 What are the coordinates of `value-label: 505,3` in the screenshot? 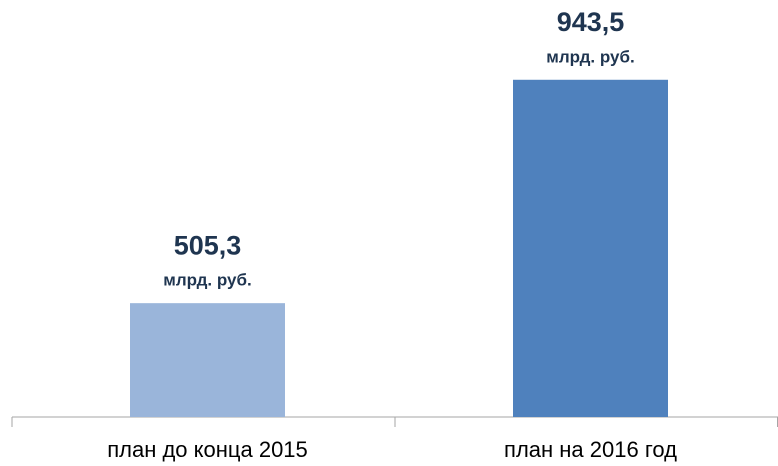 It's located at (208, 245).